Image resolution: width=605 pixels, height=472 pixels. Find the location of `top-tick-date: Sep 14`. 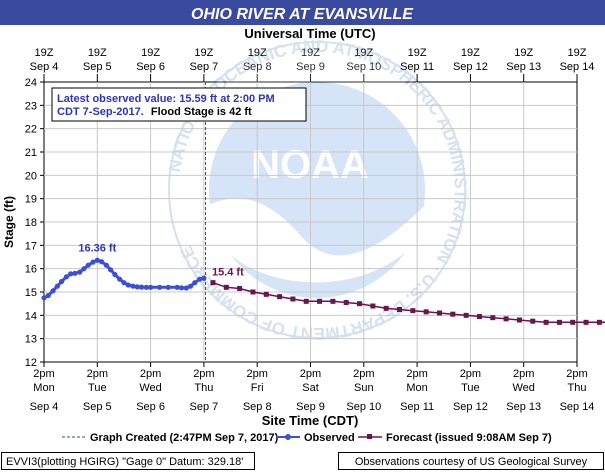

top-tick-date: Sep 14 is located at coordinates (577, 67).